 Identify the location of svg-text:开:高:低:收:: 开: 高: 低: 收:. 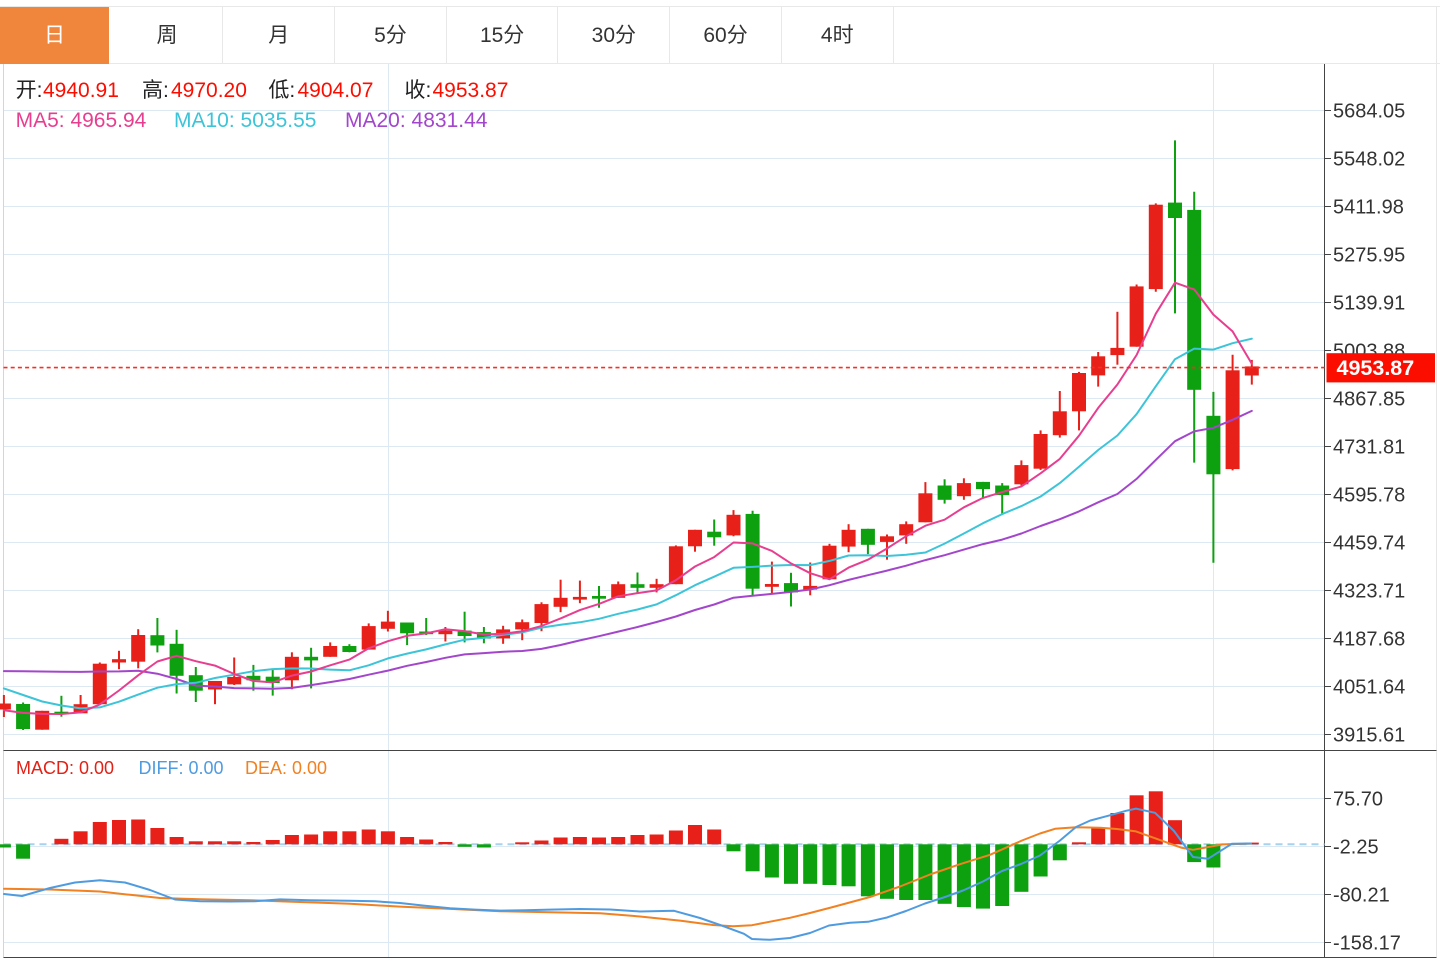
(224, 90).